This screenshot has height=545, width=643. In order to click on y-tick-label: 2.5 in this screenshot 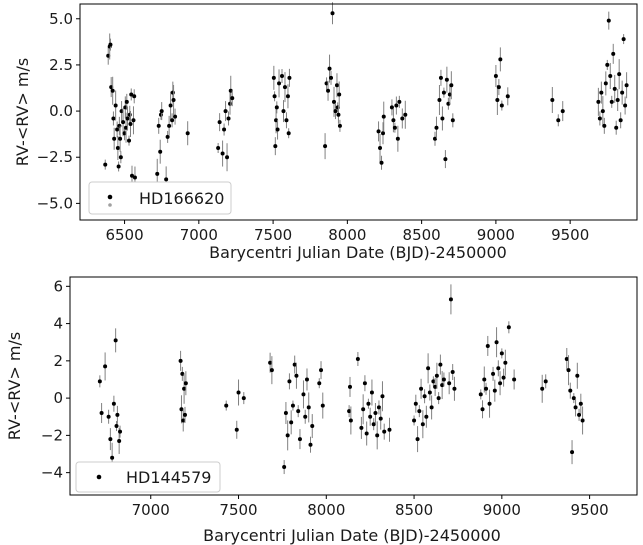, I will do `click(61, 65)`.